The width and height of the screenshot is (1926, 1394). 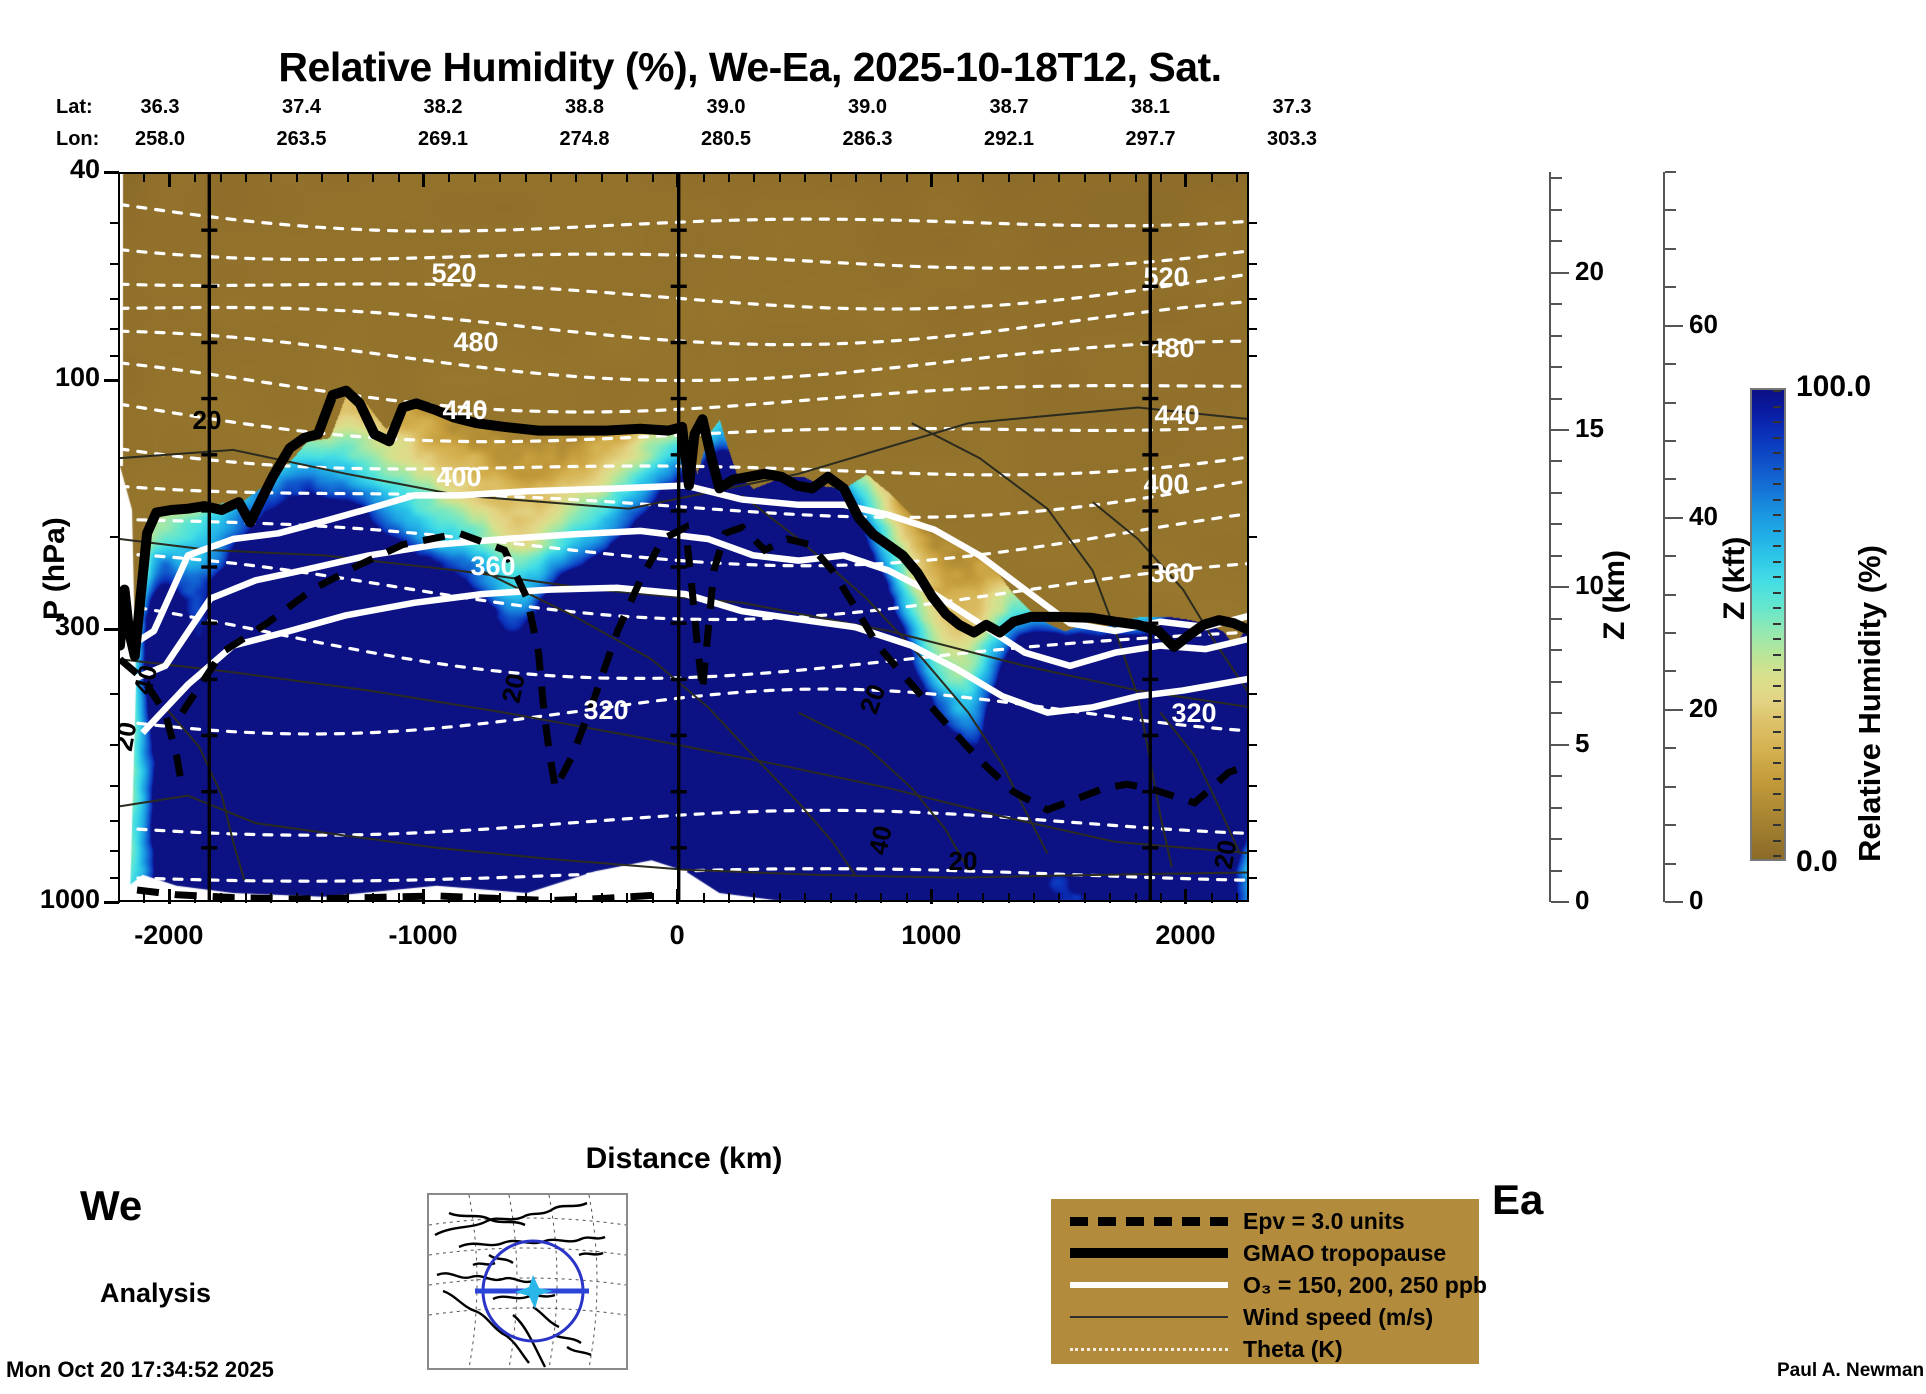 What do you see at coordinates (77, 625) in the screenshot?
I see `y-axis-tick-label: 300` at bounding box center [77, 625].